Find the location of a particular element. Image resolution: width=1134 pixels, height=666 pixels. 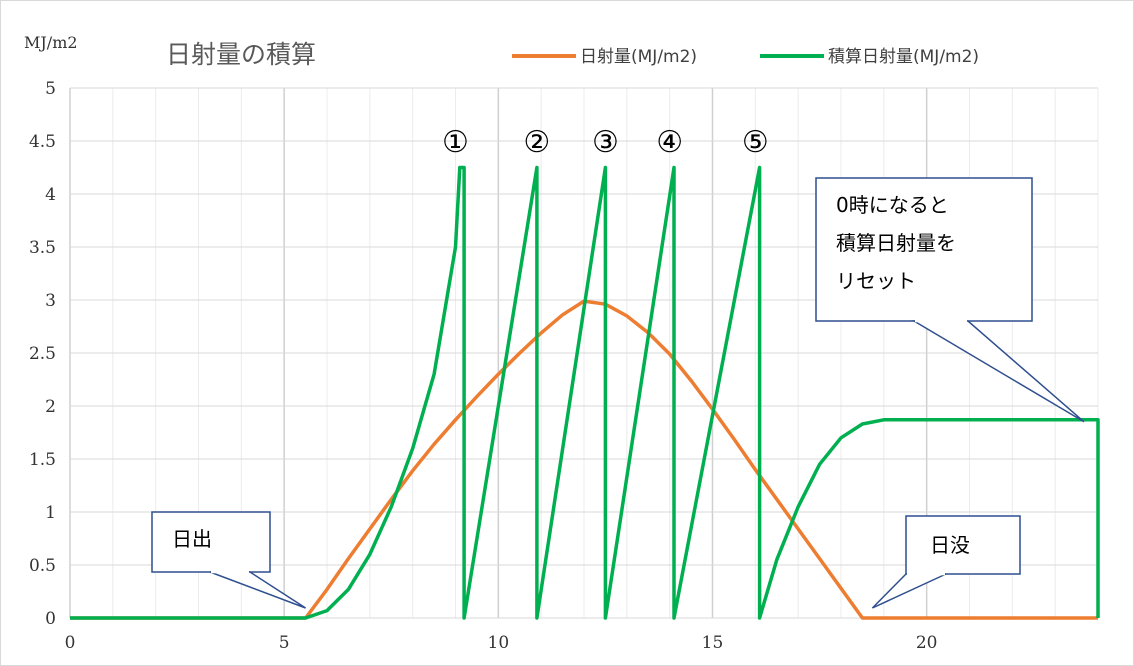

y-tick-label: 2.5 is located at coordinates (42, 354).